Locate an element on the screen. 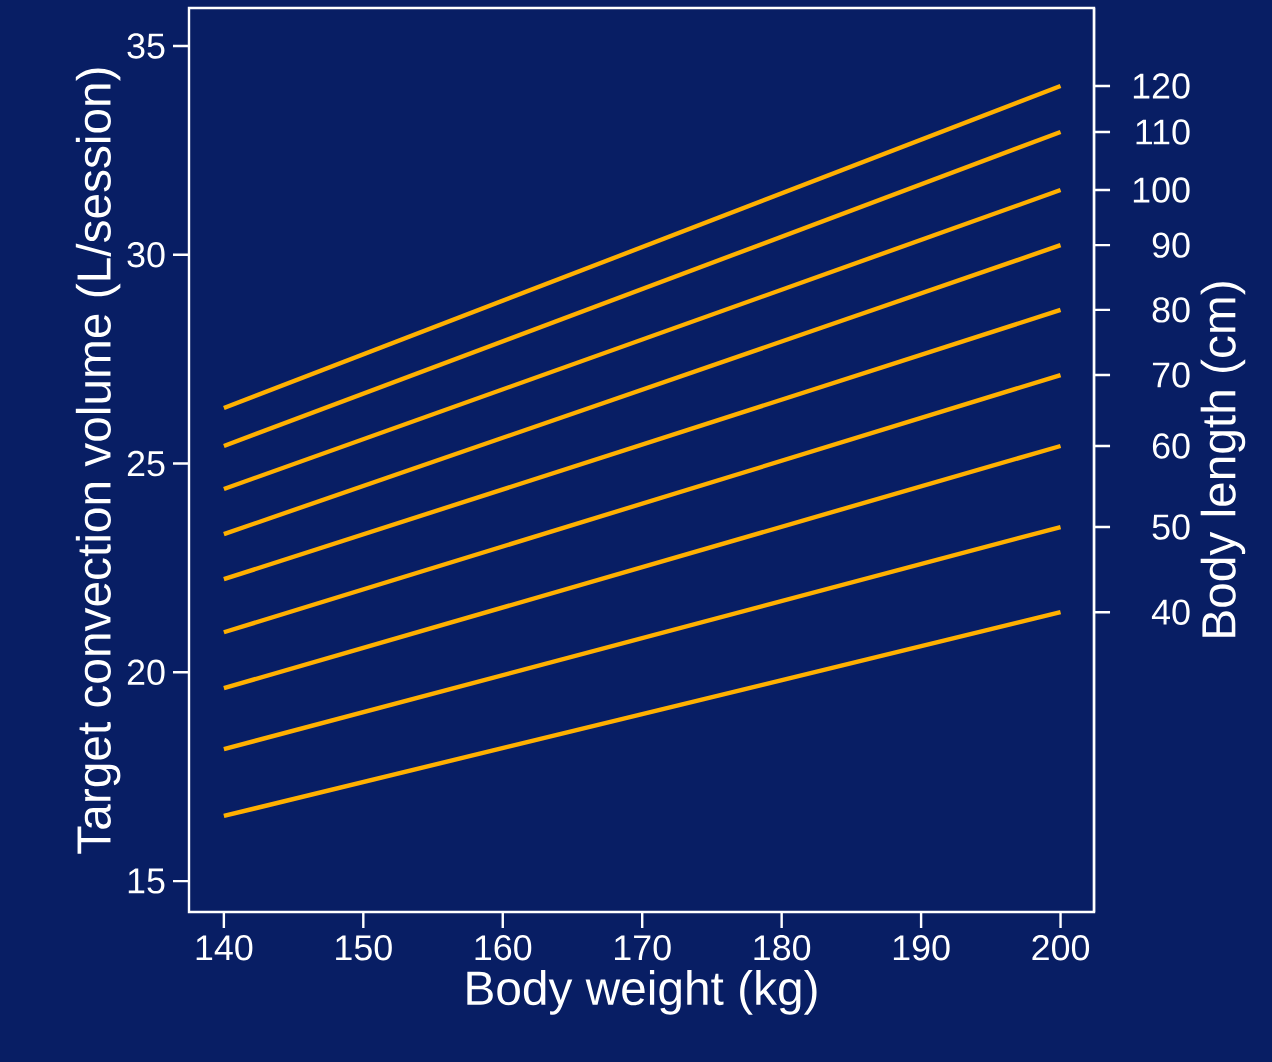 Image resolution: width=1272 pixels, height=1062 pixels. text: 100 is located at coordinates (1161, 190).